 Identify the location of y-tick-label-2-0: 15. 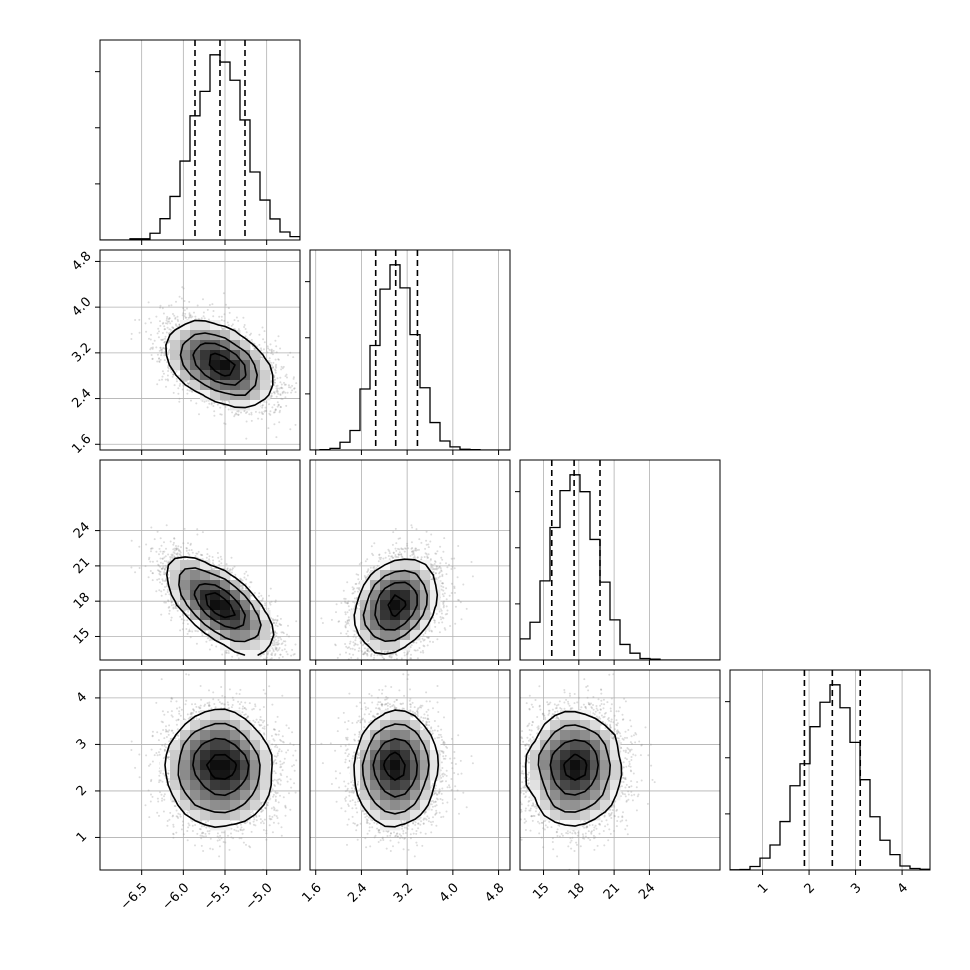
(82, 636).